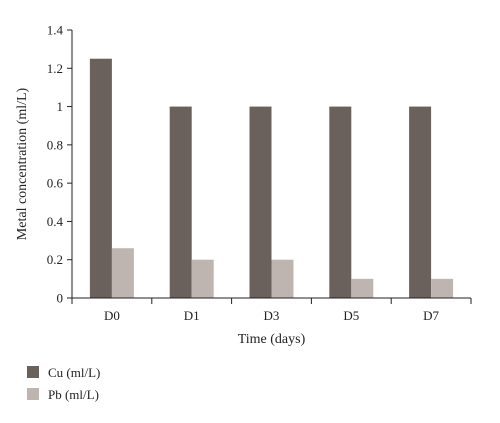  I want to click on y-tick-label: 0.4, so click(55, 221).